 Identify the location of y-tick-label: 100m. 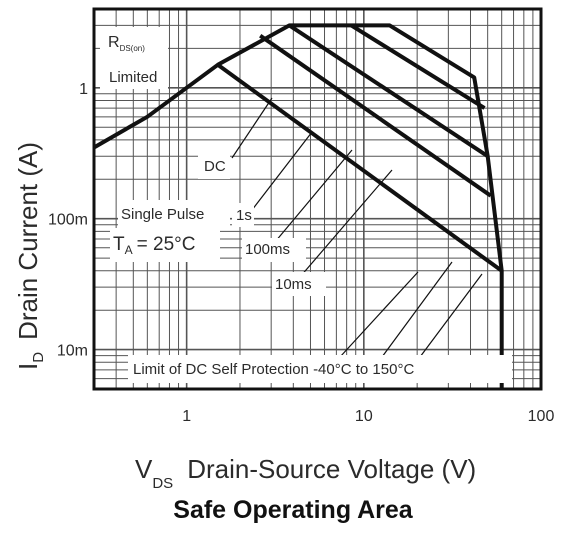
(68, 220).